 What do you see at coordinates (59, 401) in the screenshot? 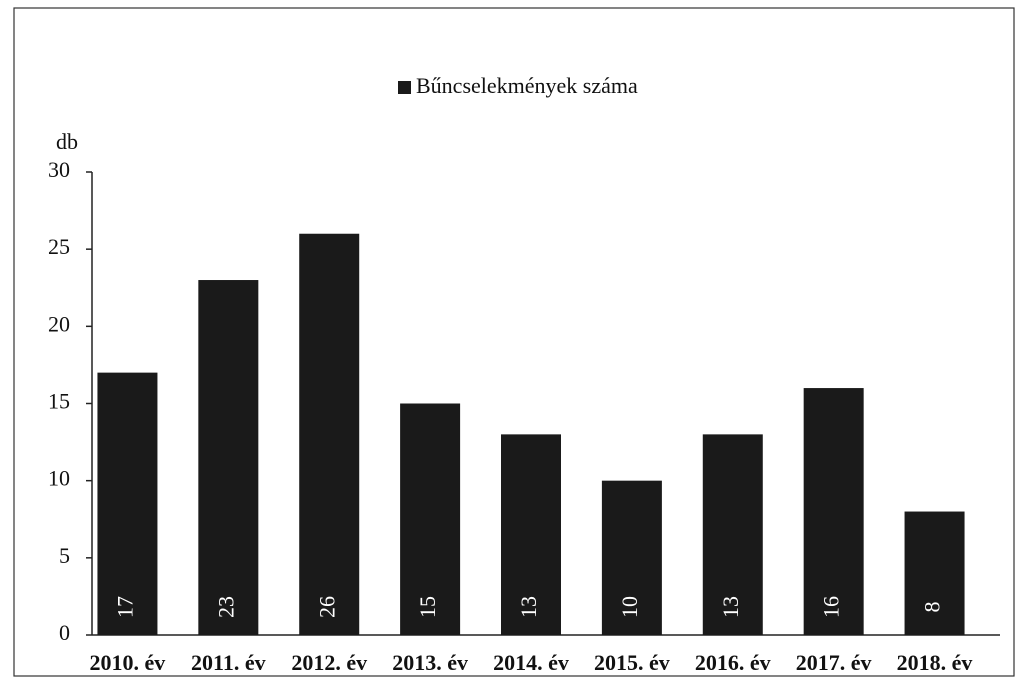
I see `y-tick-label: 15` at bounding box center [59, 401].